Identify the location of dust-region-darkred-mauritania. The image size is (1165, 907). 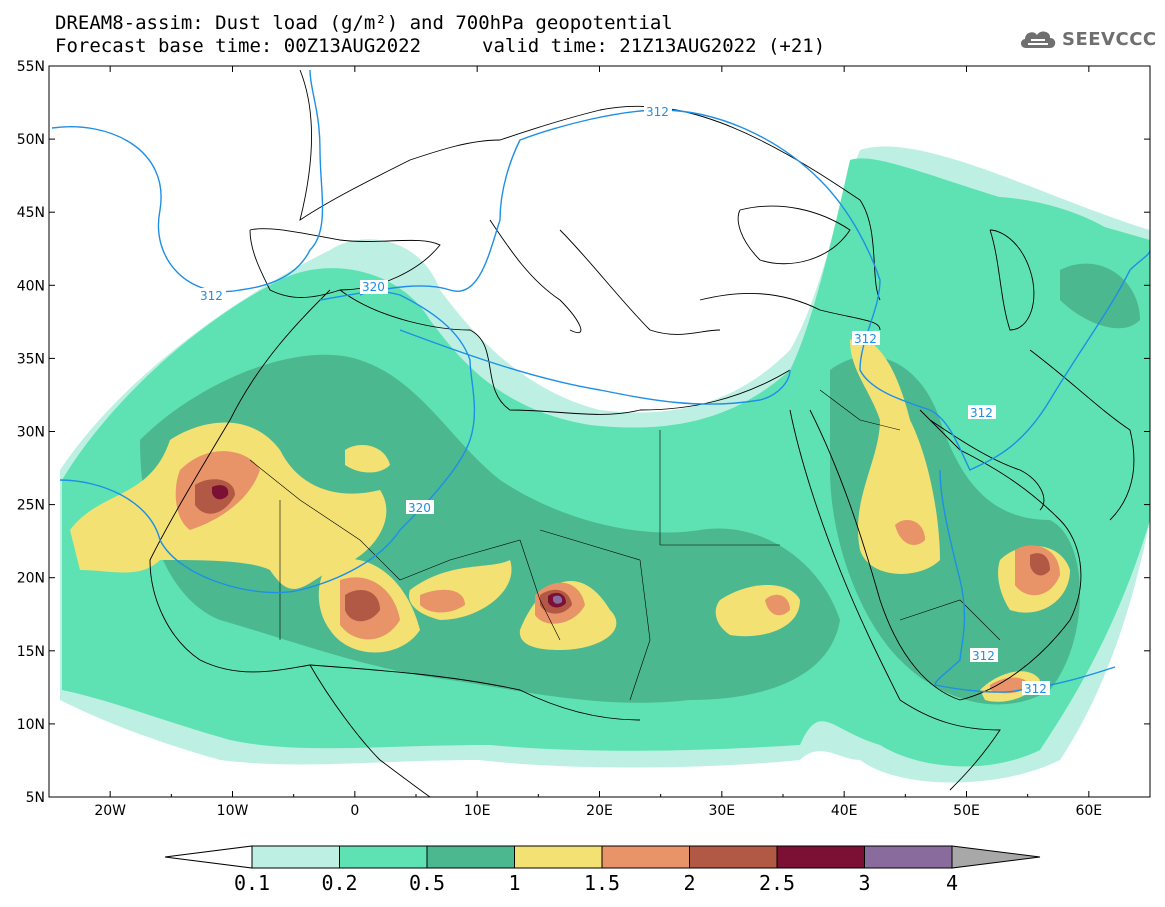
(220, 492).